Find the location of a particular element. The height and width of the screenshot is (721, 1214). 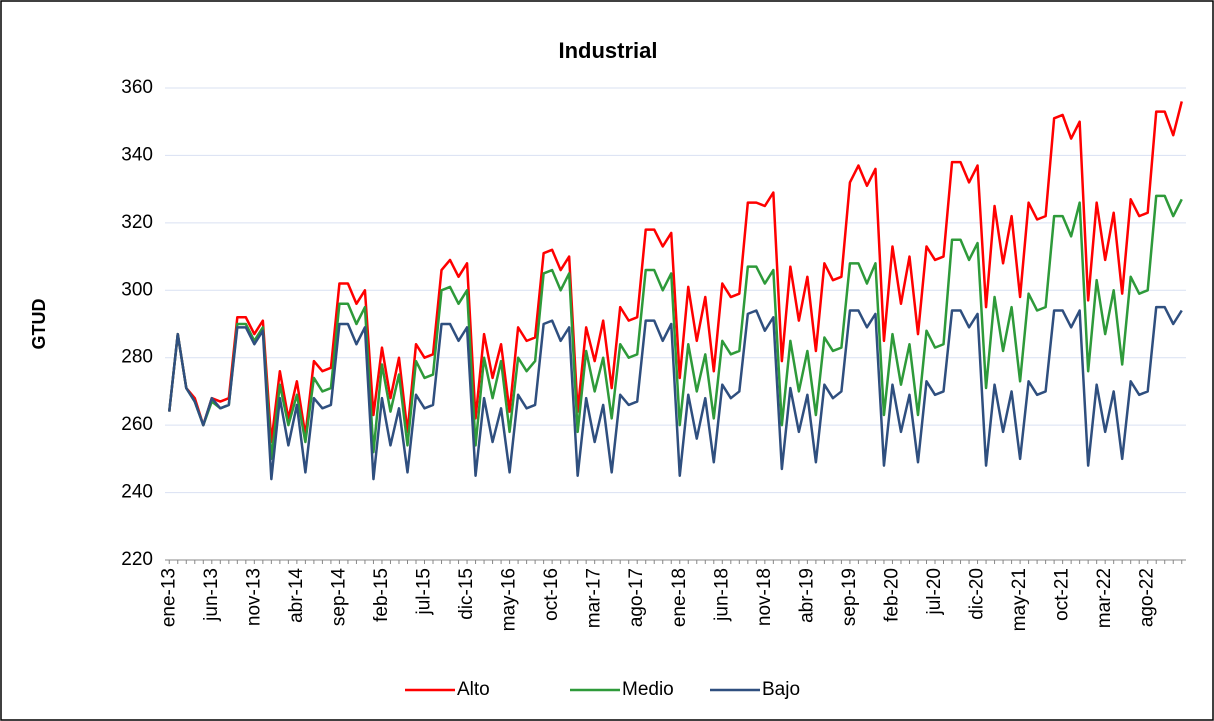

x-tick-label: jun-18 is located at coordinates (721, 595).